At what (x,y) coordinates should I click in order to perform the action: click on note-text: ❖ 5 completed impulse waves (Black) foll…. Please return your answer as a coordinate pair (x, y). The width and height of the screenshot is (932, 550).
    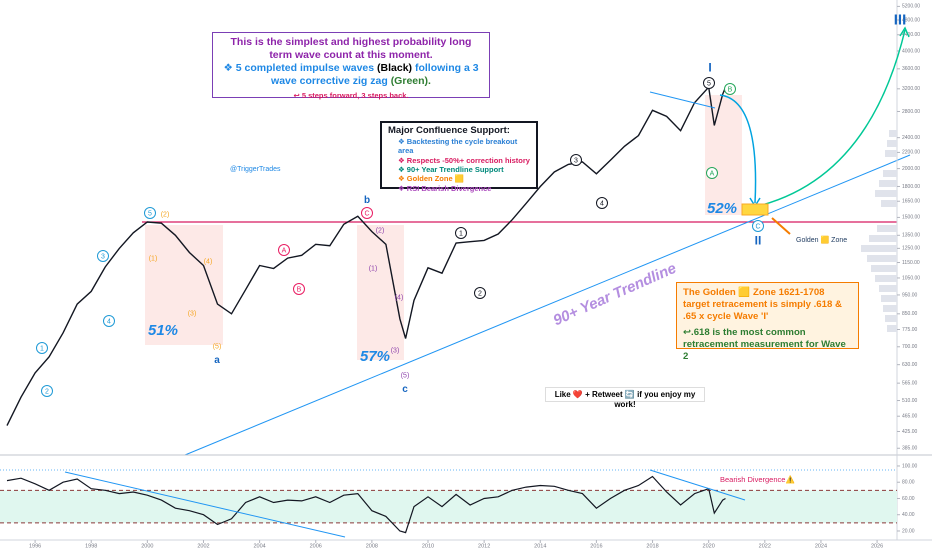
    Looking at the image, I should click on (351, 75).